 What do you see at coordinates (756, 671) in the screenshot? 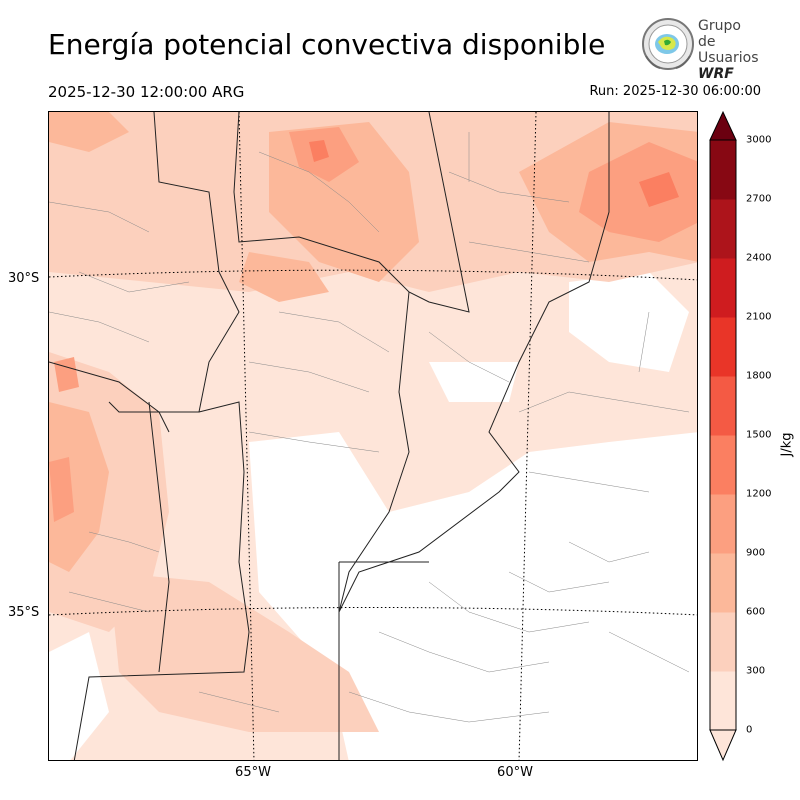
I see `colorbar-tick-label: 300` at bounding box center [756, 671].